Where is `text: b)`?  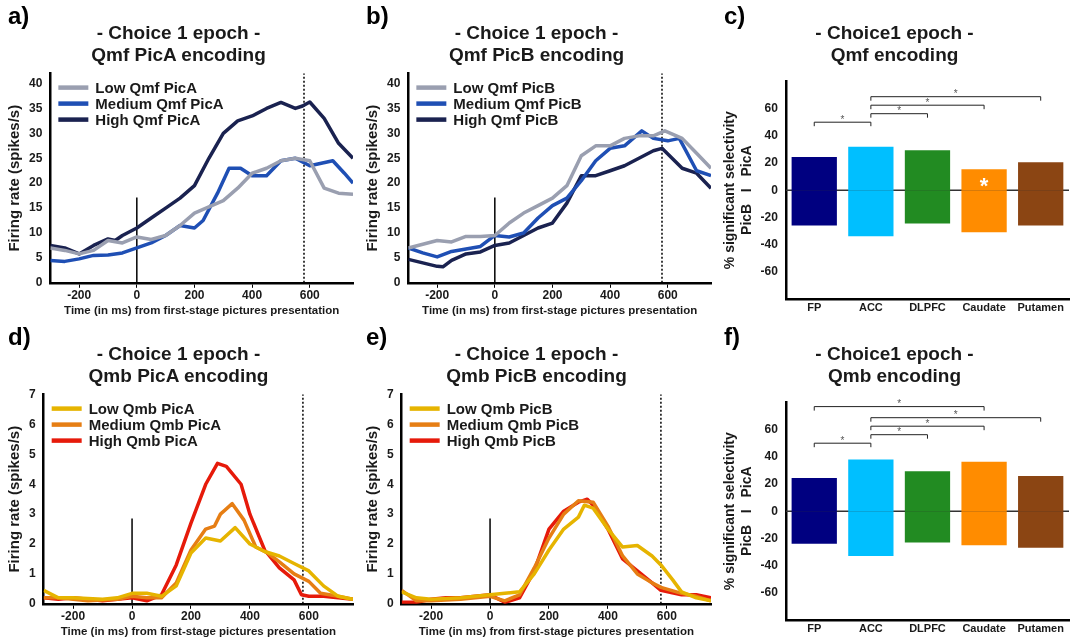 text: b) is located at coordinates (377, 16).